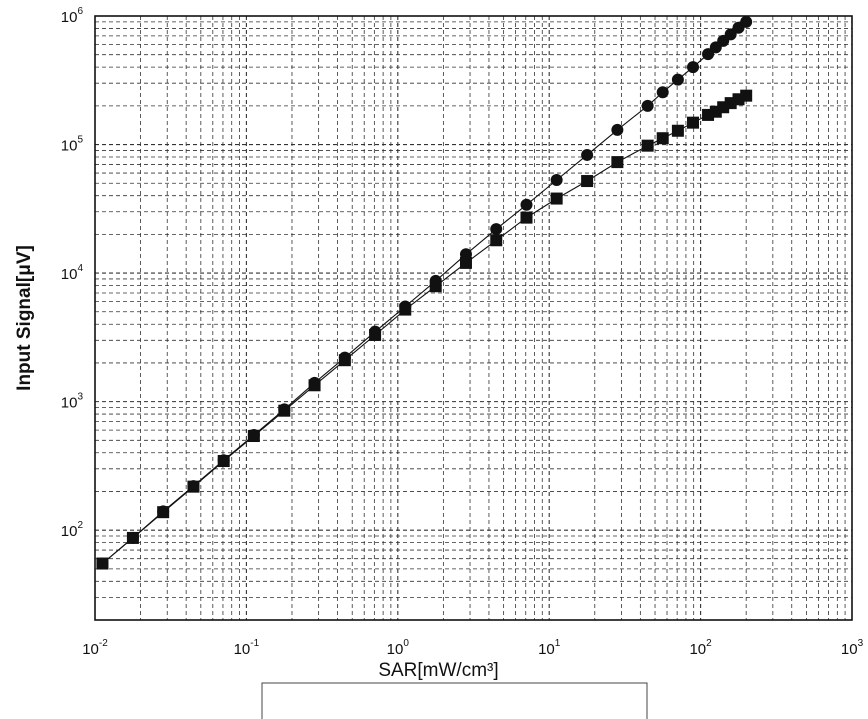  I want to click on legend-box, so click(454, 700).